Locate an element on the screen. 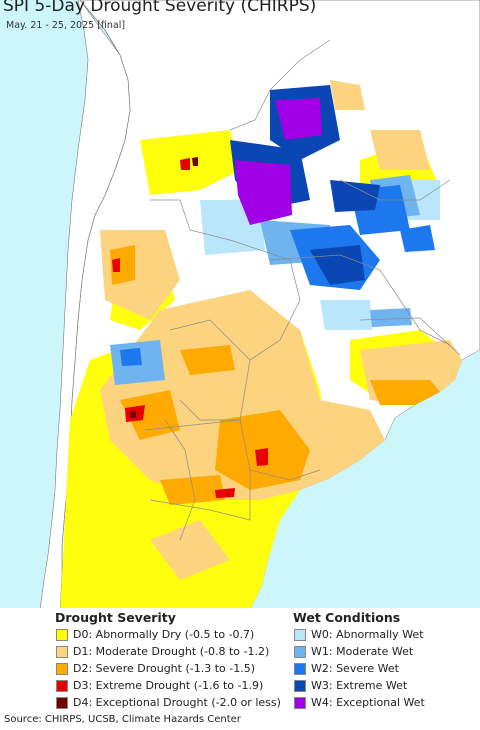 This screenshot has height=730, width=480. w3-label: W3: Extreme Wet is located at coordinates (359, 685).